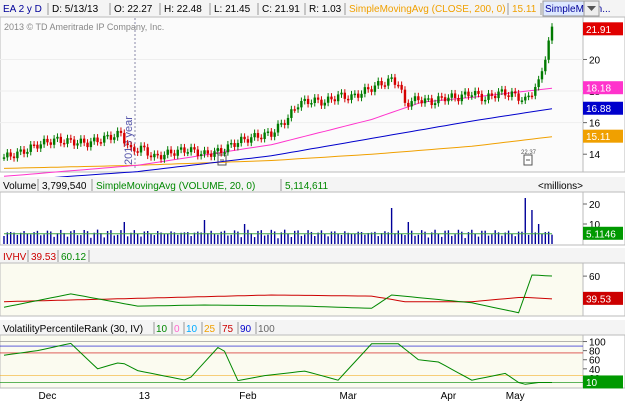 The image size is (625, 404). What do you see at coordinates (560, 186) in the screenshot?
I see `volume-units: <millions>` at bounding box center [560, 186].